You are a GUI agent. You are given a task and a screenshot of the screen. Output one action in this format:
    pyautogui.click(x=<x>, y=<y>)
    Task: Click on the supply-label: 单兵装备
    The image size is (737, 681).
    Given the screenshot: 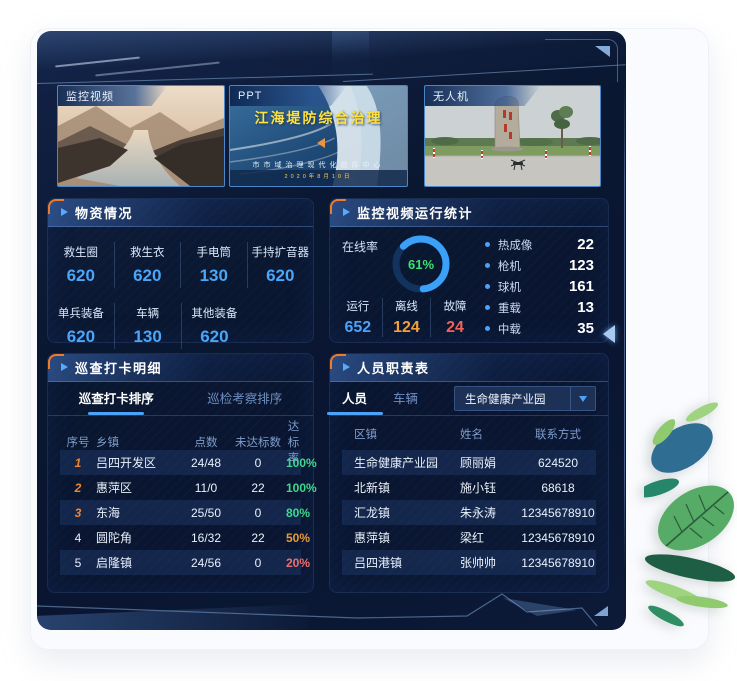 What is the action you would take?
    pyautogui.click(x=80, y=314)
    